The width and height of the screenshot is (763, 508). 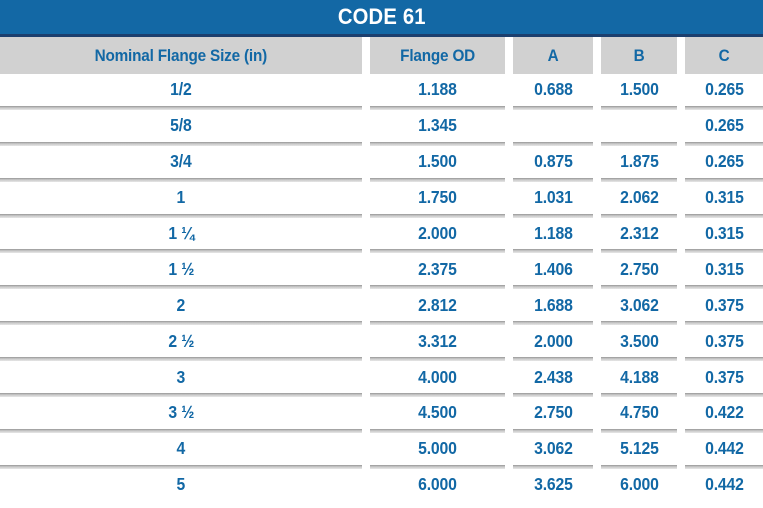 I want to click on cell-value: 1.345, so click(x=437, y=125).